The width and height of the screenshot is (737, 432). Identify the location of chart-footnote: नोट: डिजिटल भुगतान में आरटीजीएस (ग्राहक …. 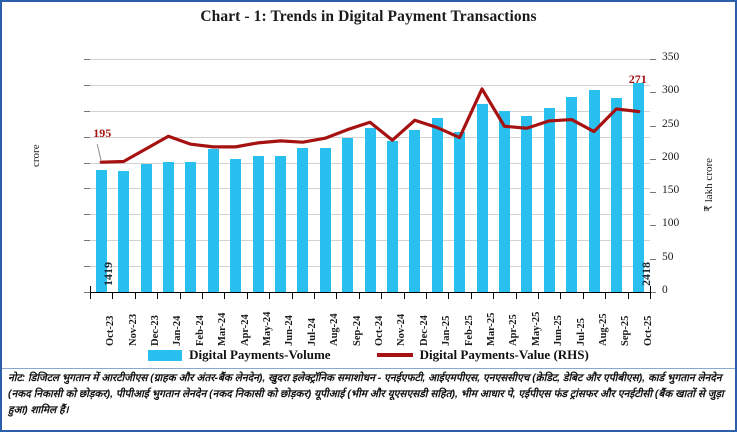
(366, 395).